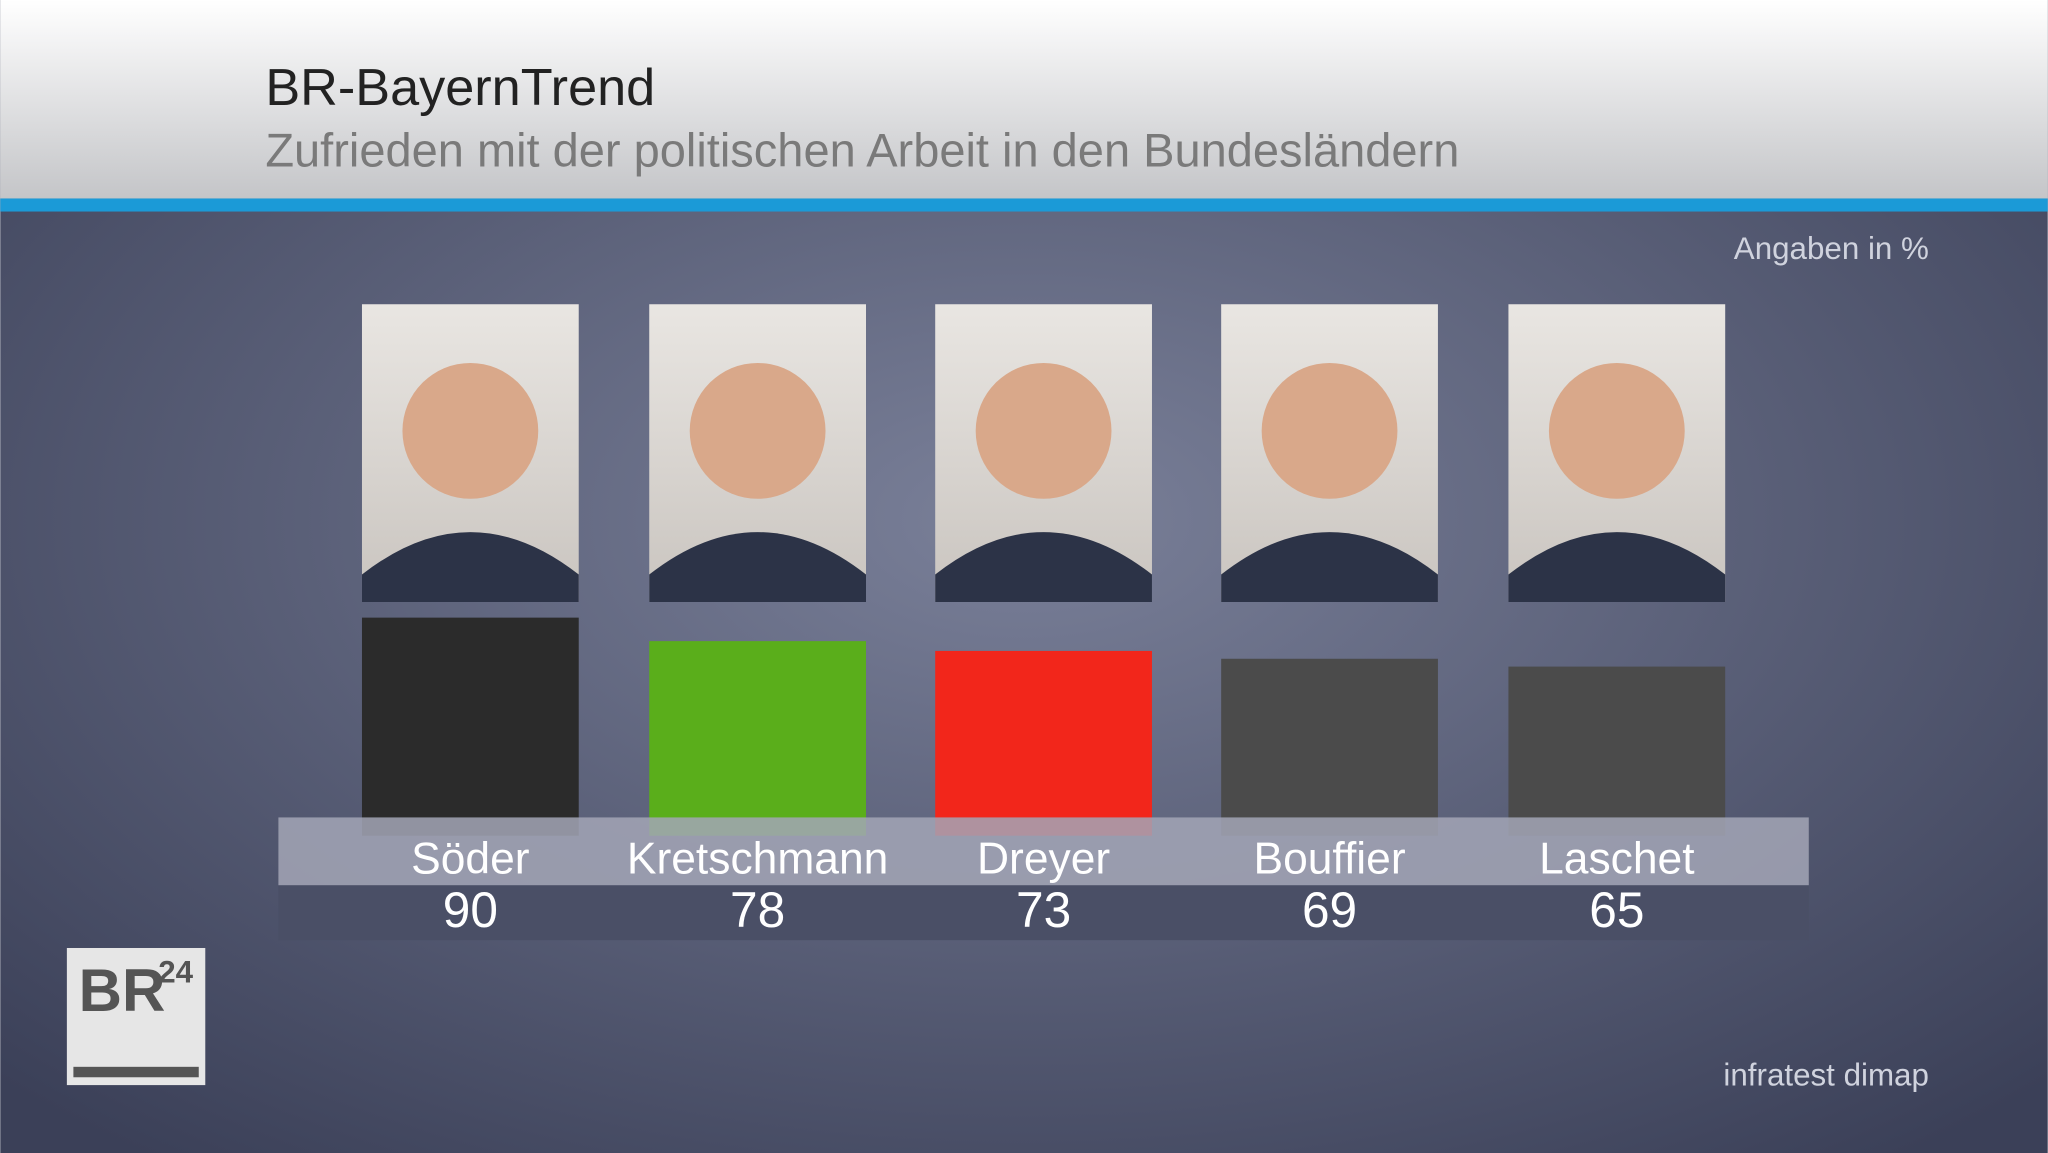  What do you see at coordinates (1329, 910) in the screenshot?
I see `value-label: 69` at bounding box center [1329, 910].